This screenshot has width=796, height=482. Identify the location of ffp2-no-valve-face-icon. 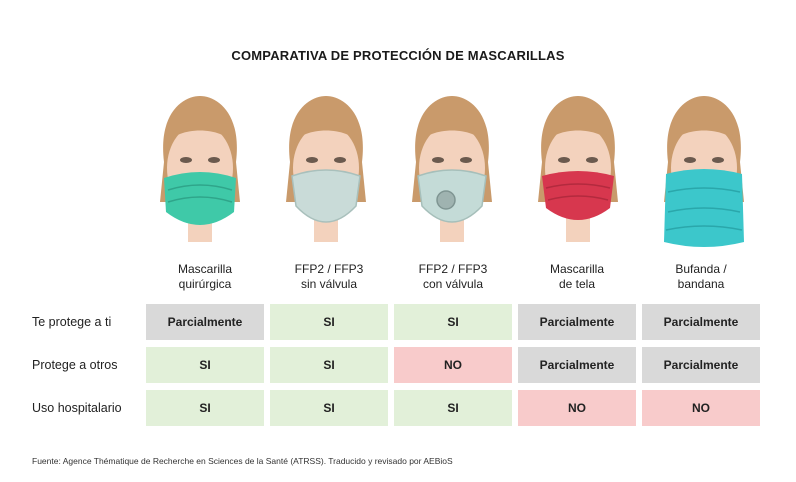
(326, 169).